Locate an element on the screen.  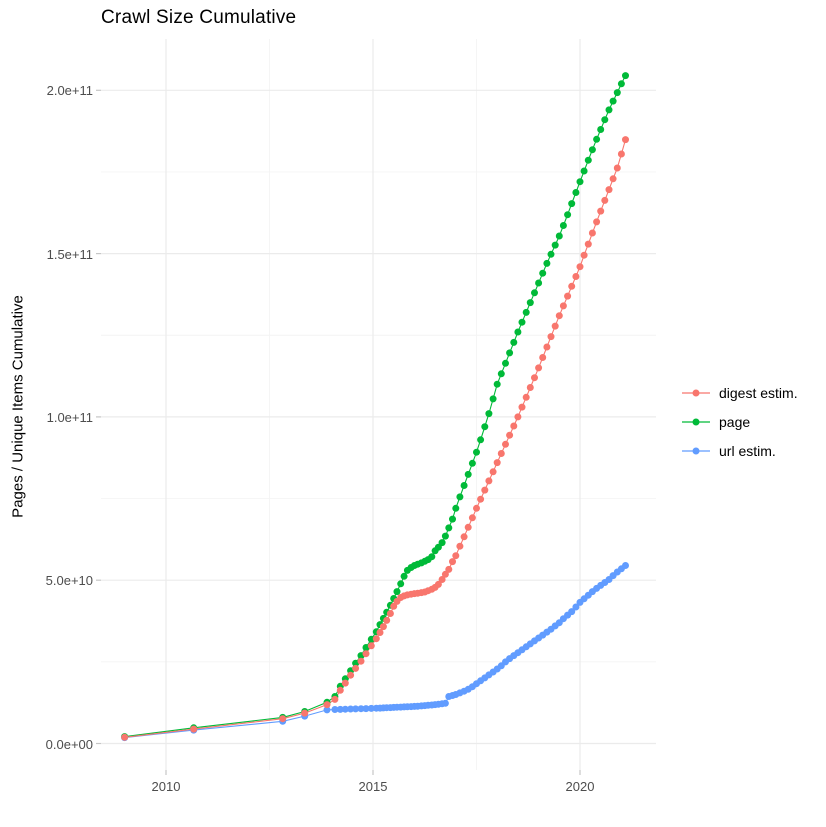
y-tick-label-0: 0.0e+00 is located at coordinates (69, 744).